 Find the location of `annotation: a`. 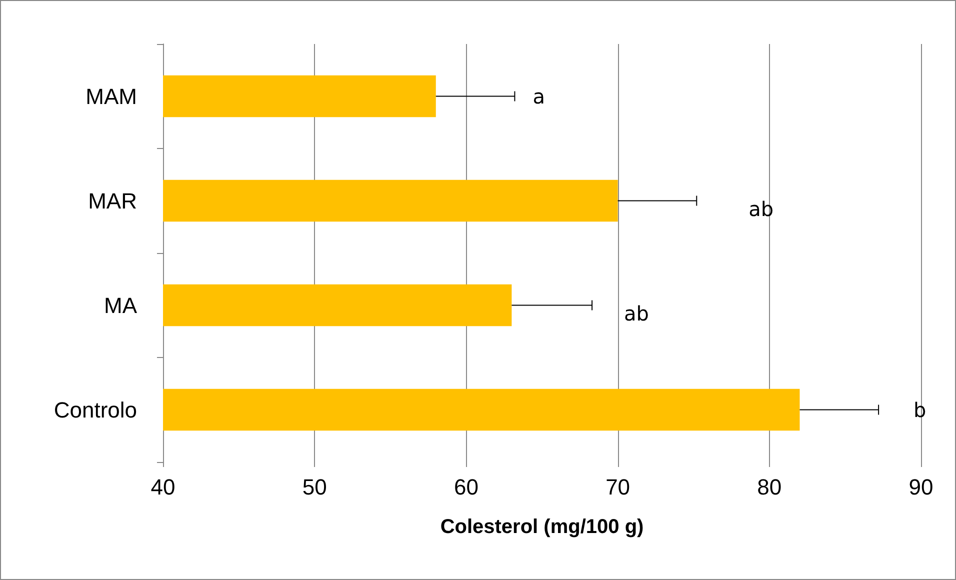

annotation: a is located at coordinates (538, 96).